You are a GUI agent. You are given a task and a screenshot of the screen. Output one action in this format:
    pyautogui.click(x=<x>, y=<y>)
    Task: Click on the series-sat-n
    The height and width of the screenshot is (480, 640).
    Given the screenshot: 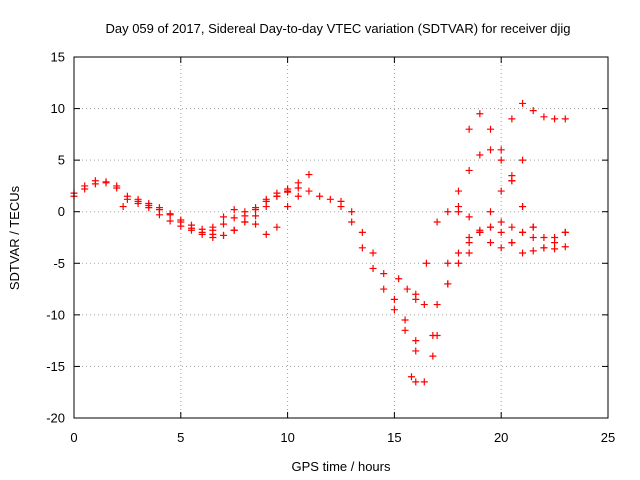 What is the action you would take?
    pyautogui.click(x=538, y=111)
    